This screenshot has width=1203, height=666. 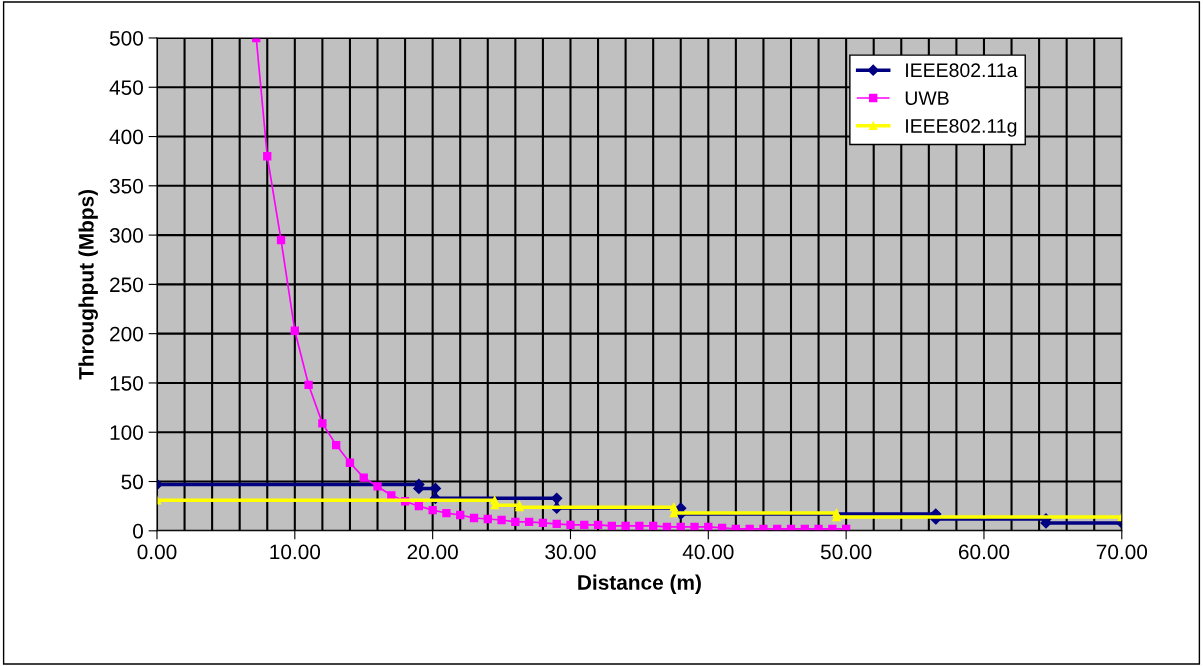 What do you see at coordinates (132, 482) in the screenshot?
I see `y-tick-label: 50` at bounding box center [132, 482].